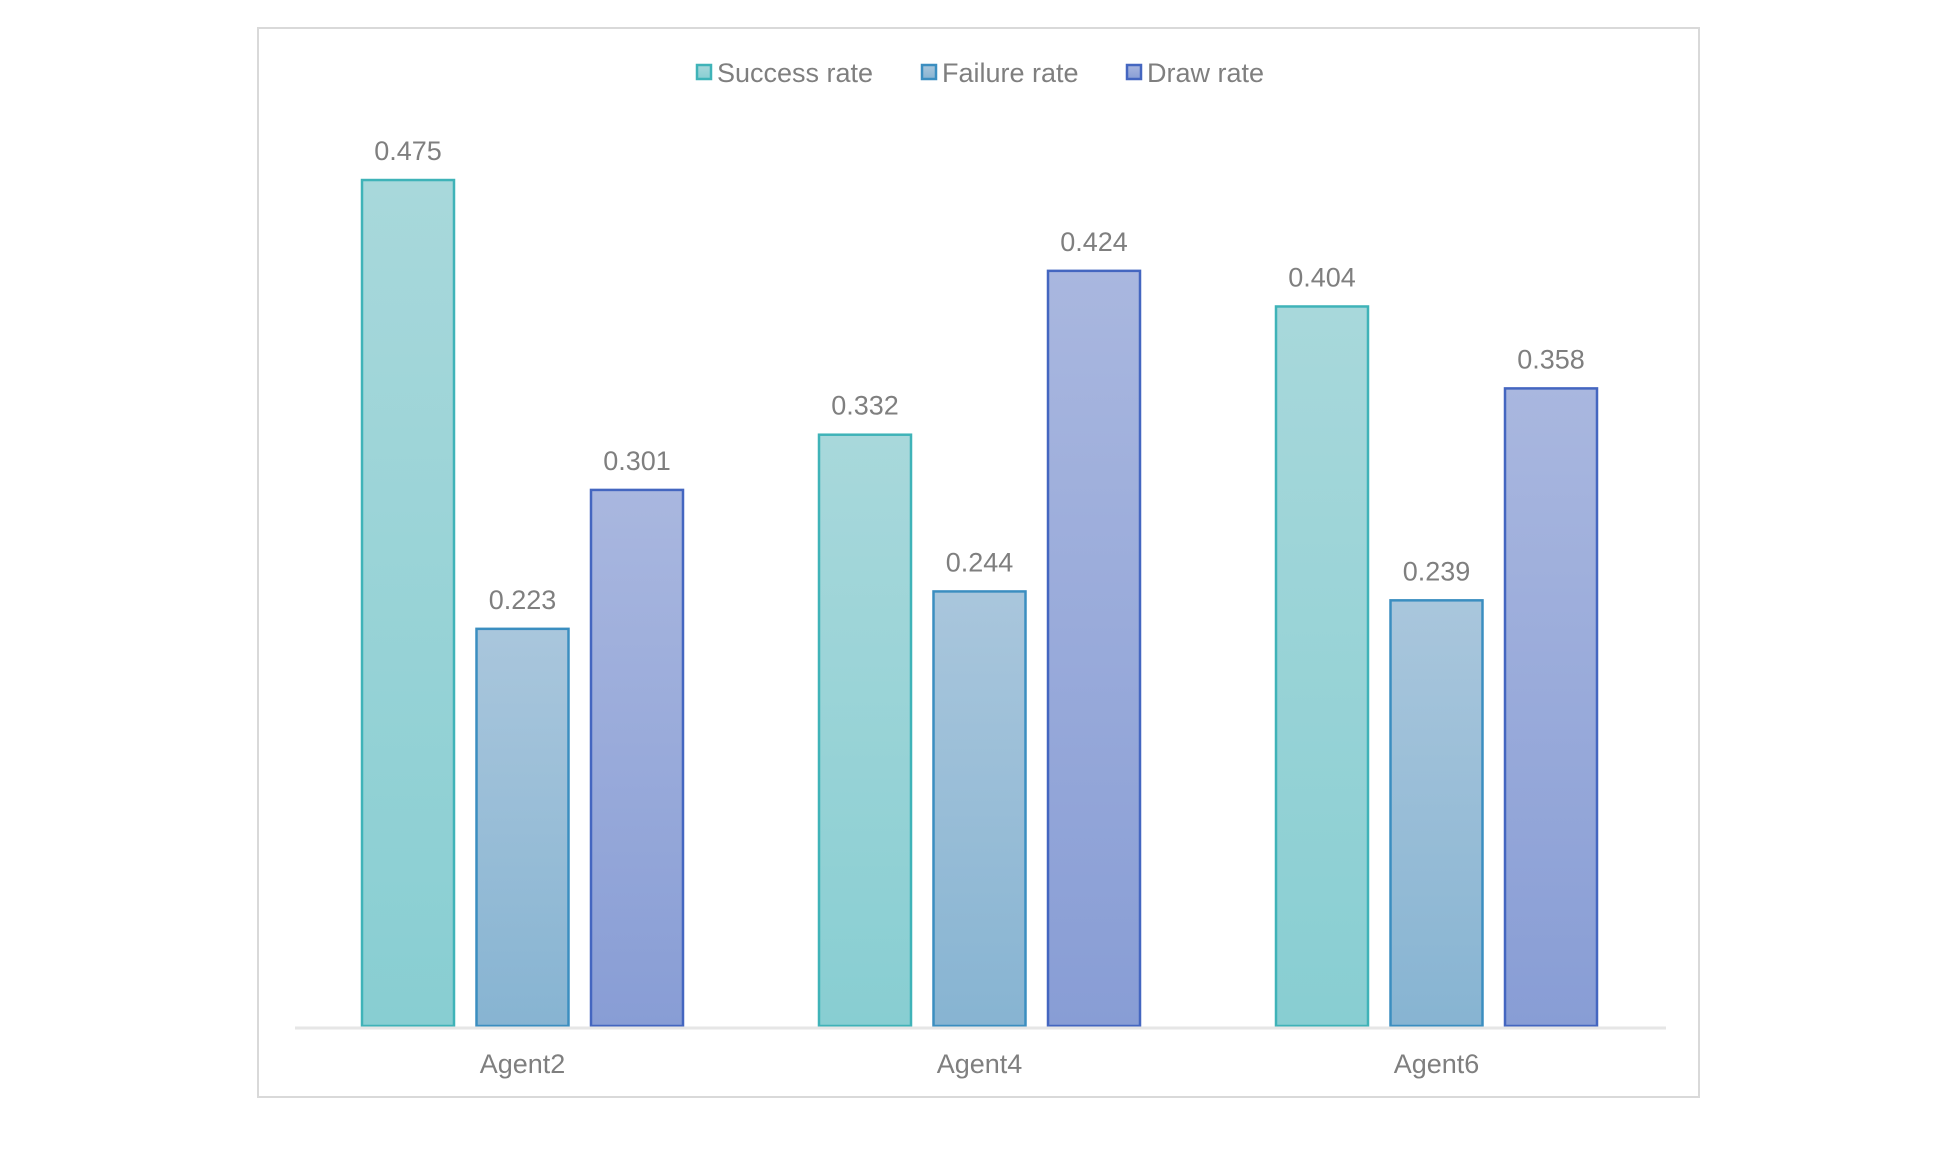 The height and width of the screenshot is (1160, 1940). What do you see at coordinates (1010, 73) in the screenshot?
I see `legend-label: Failure rate` at bounding box center [1010, 73].